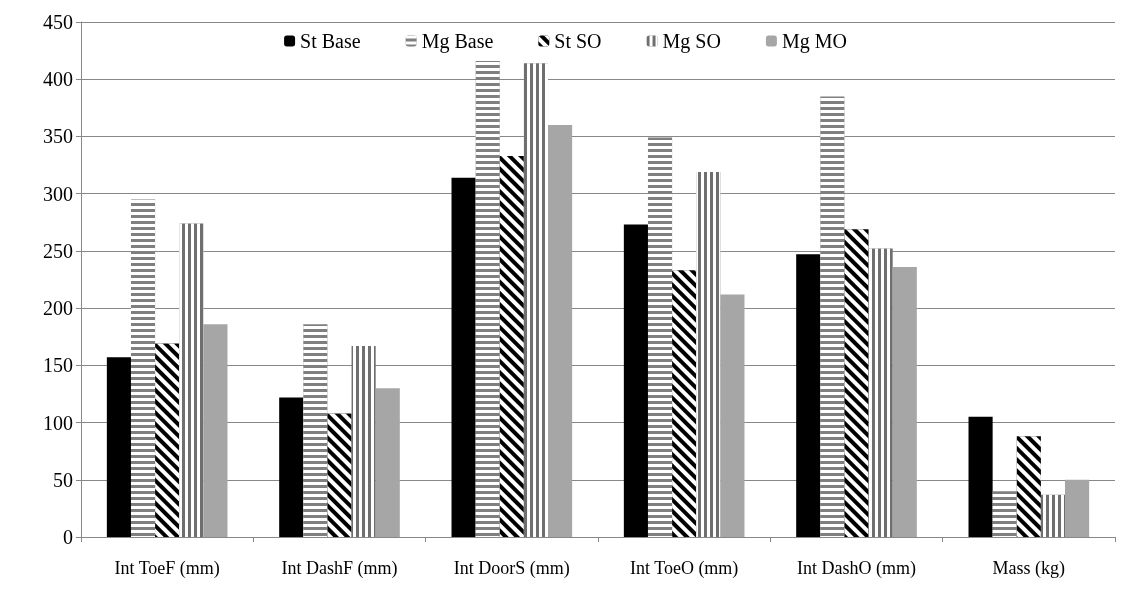  What do you see at coordinates (814, 41) in the screenshot?
I see `legend-label: Mg MO` at bounding box center [814, 41].